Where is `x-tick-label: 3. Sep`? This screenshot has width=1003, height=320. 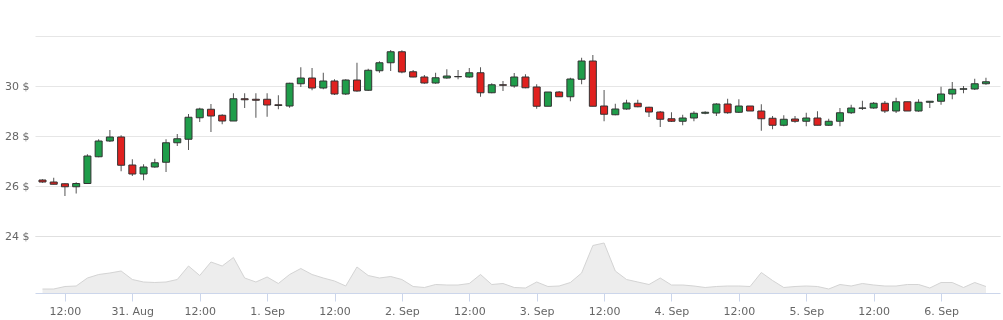 x-tick-label: 3. Sep is located at coordinates (537, 311).